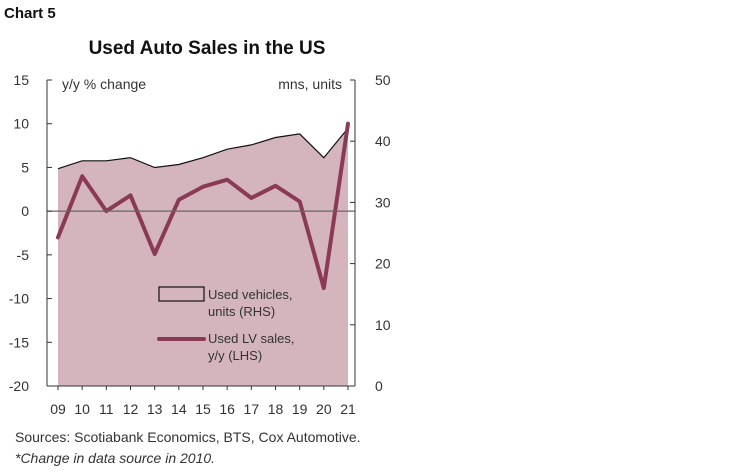  What do you see at coordinates (155, 409) in the screenshot?
I see `x-tick-label-13: 13` at bounding box center [155, 409].